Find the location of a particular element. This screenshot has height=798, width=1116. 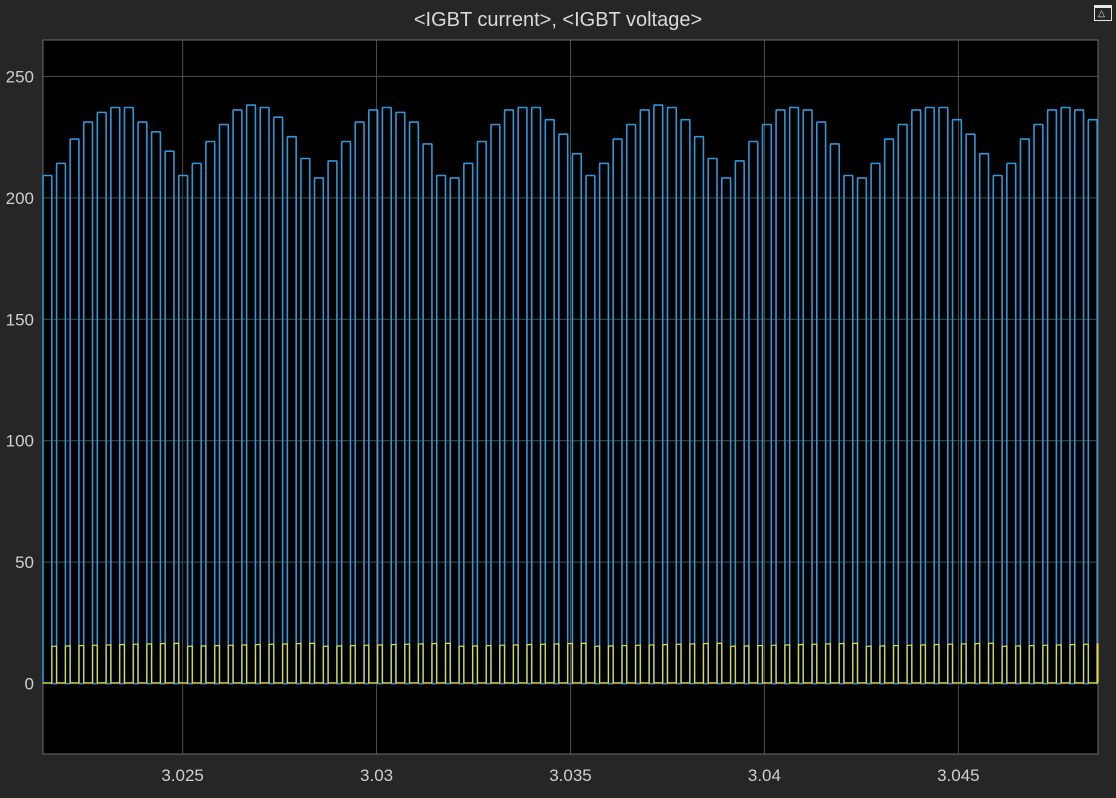

y-tick-label: 250 is located at coordinates (20, 76).